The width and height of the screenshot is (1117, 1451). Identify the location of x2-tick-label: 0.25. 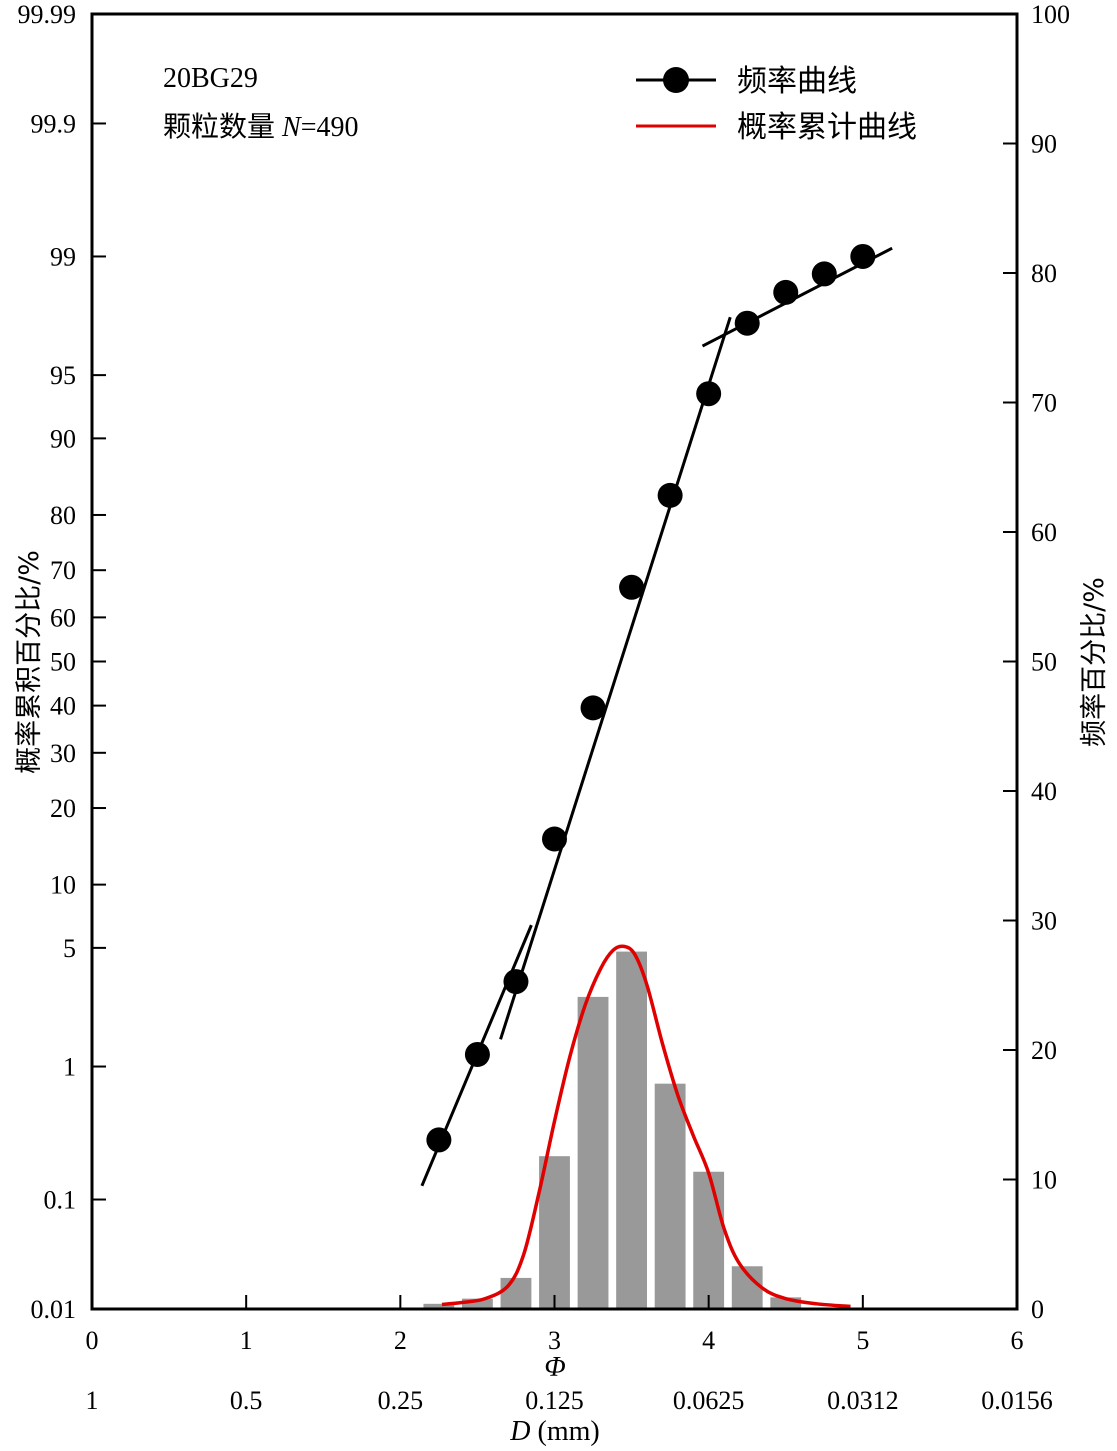
(401, 1400).